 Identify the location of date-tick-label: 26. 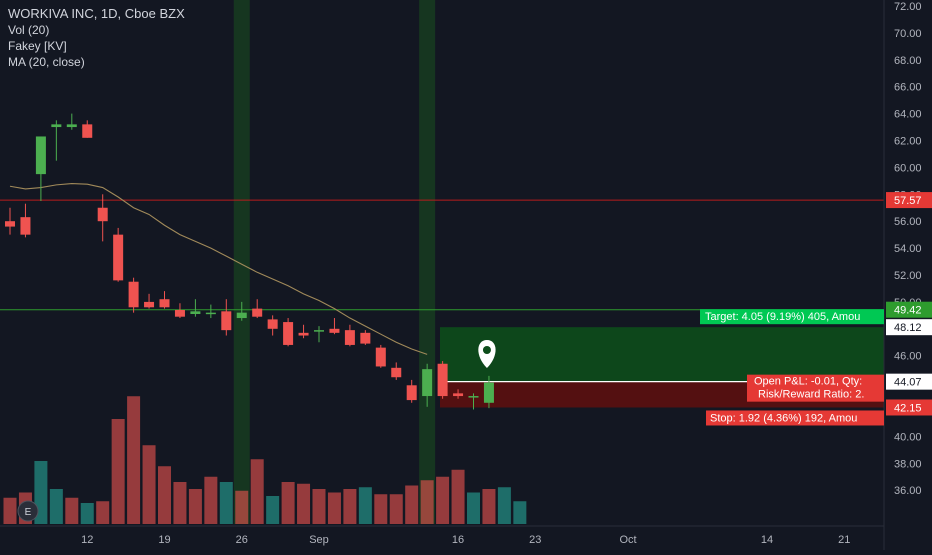
(242, 540).